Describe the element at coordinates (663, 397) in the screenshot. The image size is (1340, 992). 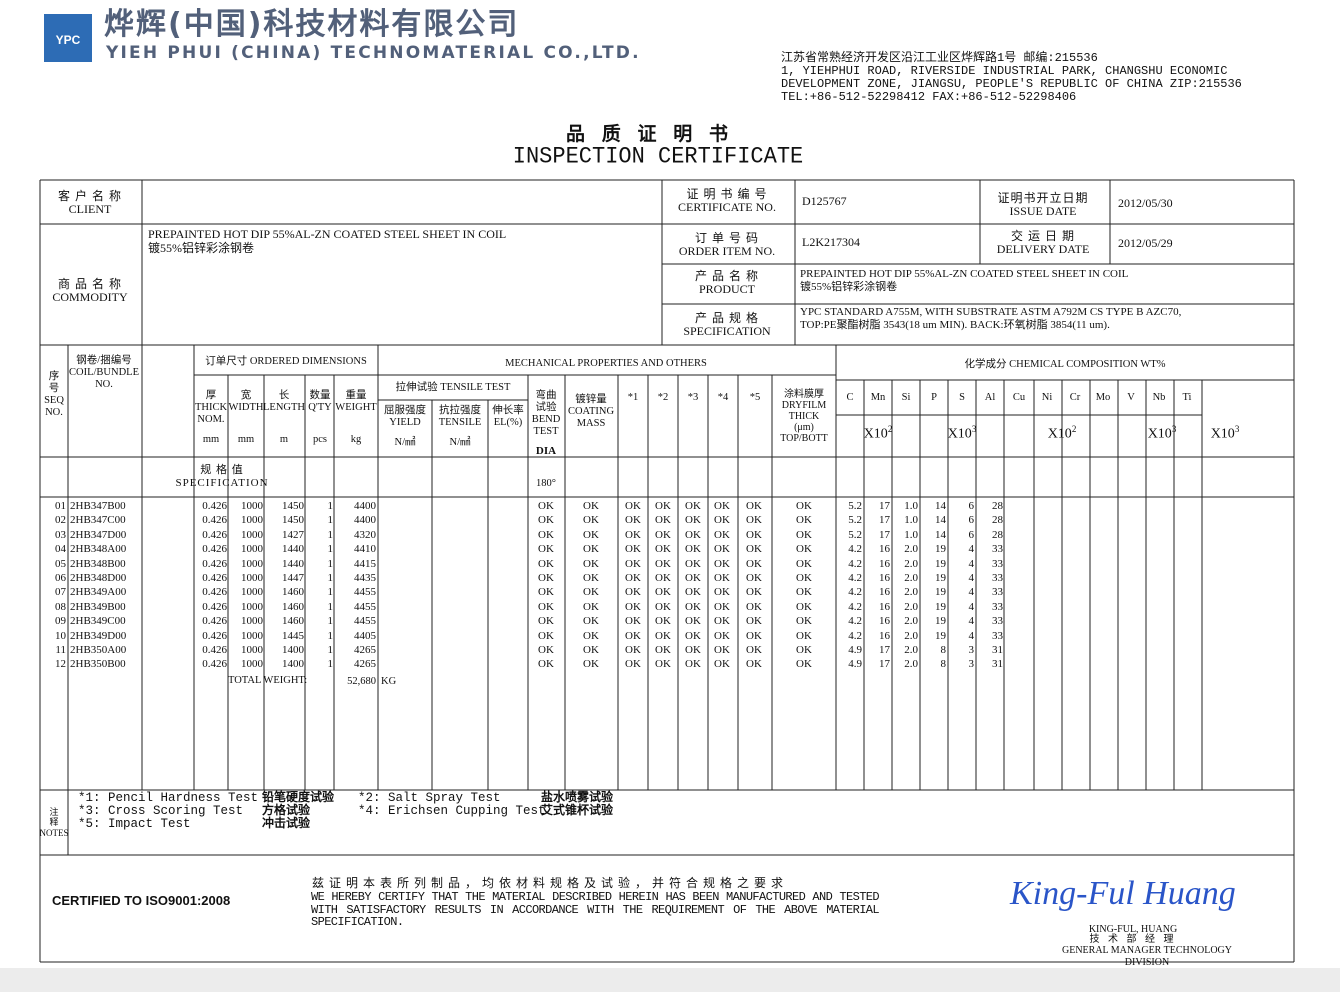
I see `col-header: *2` at that location.